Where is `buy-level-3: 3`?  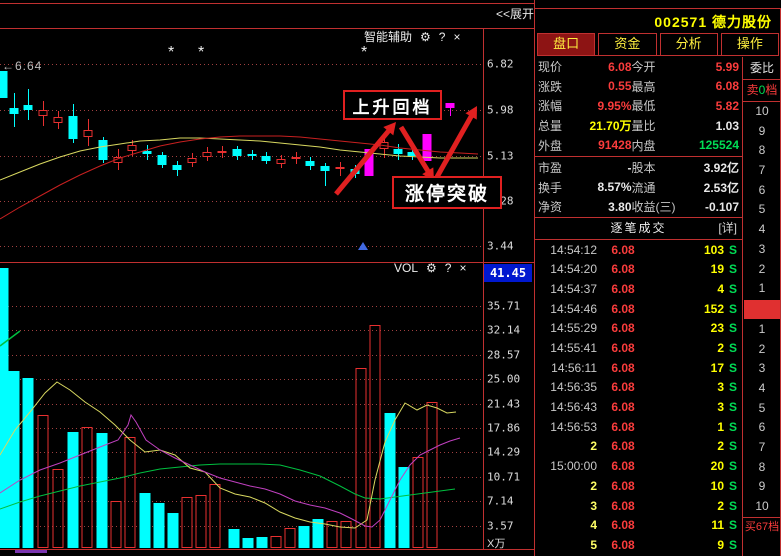
buy-level-3: 3 is located at coordinates (762, 368).